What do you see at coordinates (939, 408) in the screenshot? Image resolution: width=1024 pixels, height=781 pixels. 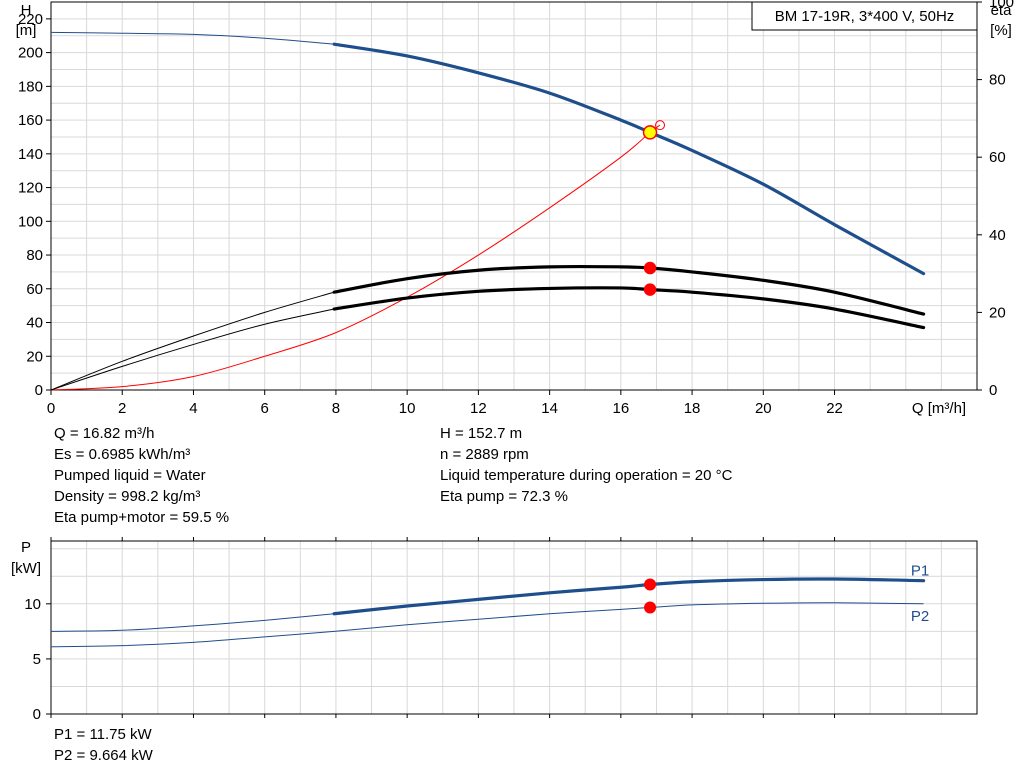 I see `x-axis-title: Q [m³/h]` at bounding box center [939, 408].